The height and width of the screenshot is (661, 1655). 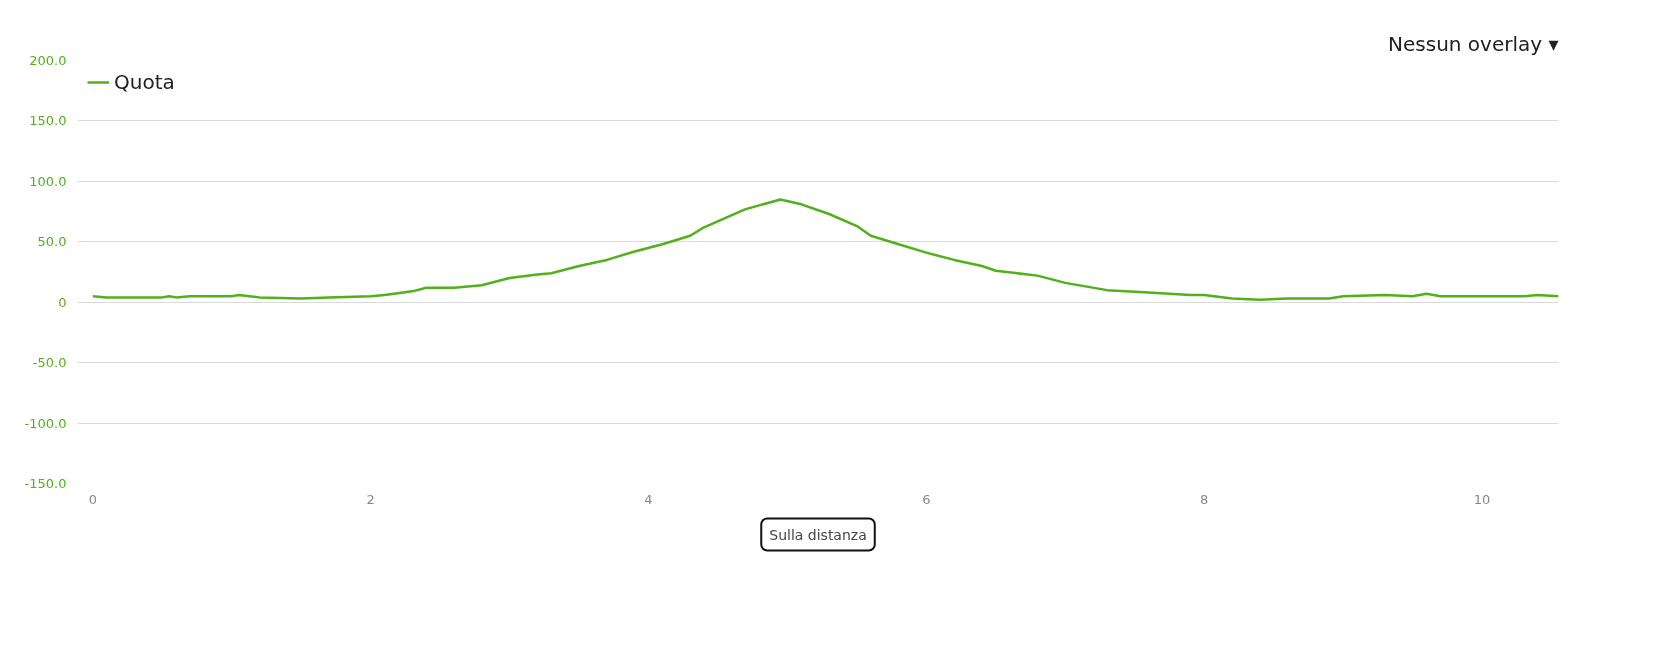 What do you see at coordinates (48, 181) in the screenshot?
I see `y-tick-label: 100.0` at bounding box center [48, 181].